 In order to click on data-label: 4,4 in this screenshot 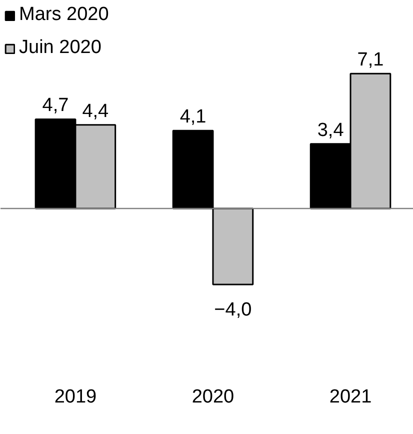, I will do `click(96, 111)`.